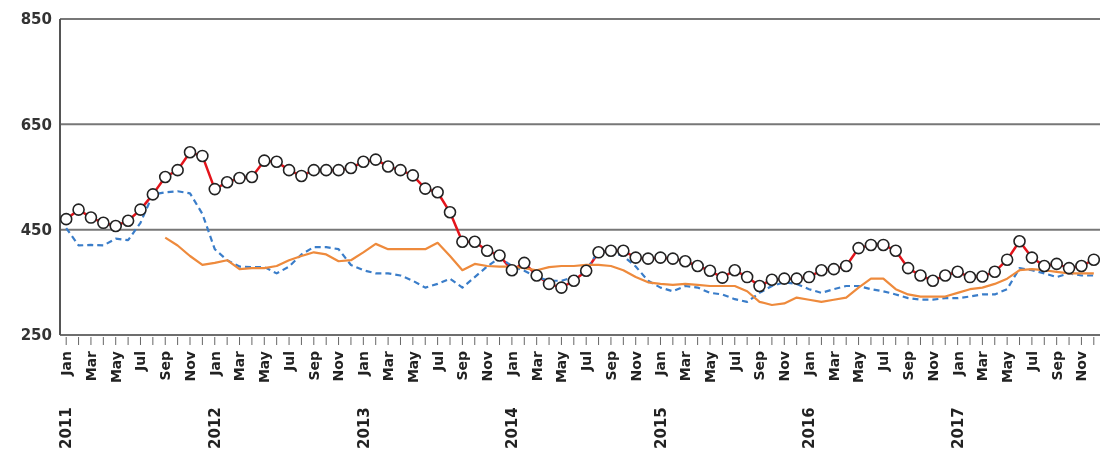 Image resolution: width=1114 pixels, height=461 pixels. I want to click on y-tick-label: 650, so click(36, 124).